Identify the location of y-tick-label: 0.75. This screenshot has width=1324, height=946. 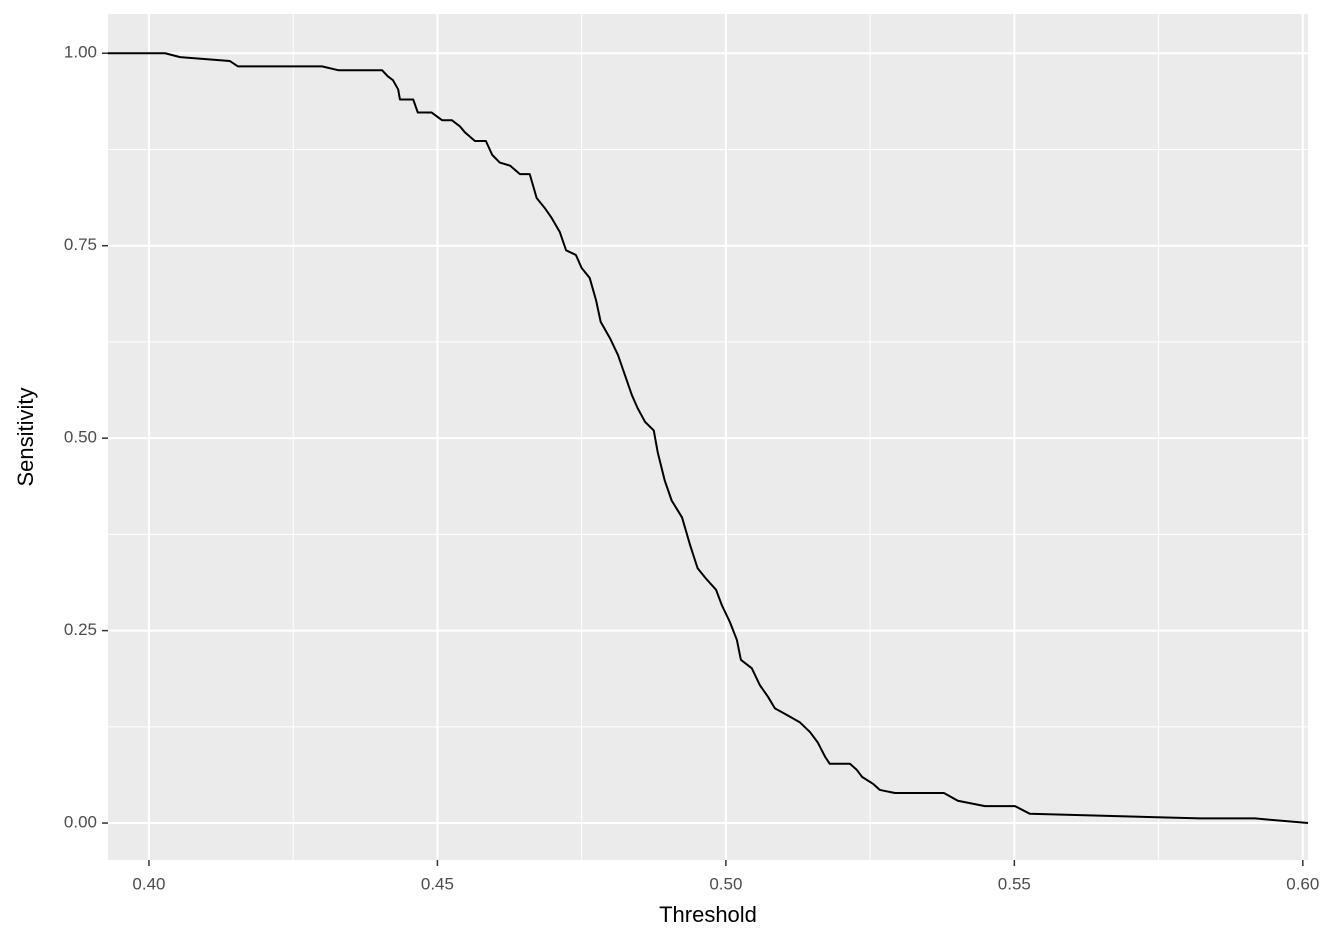
(80, 244).